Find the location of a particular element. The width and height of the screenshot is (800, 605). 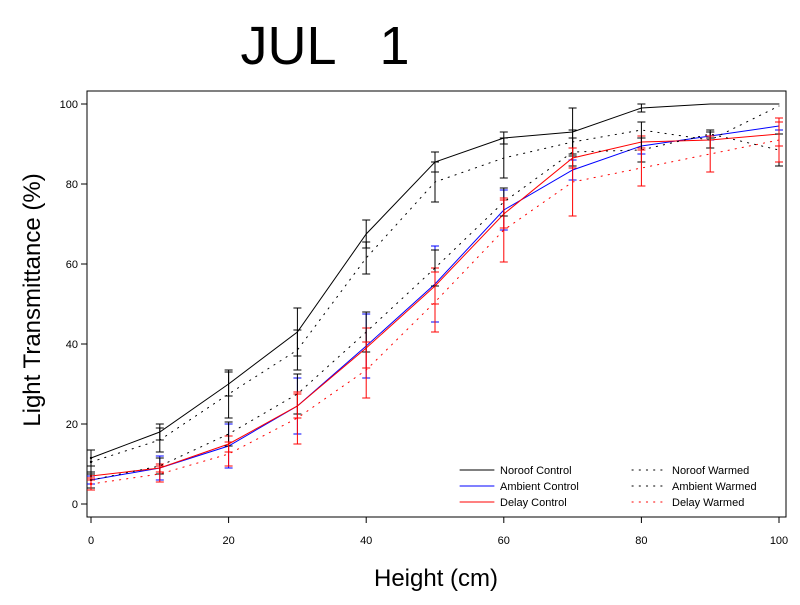

legend-label: Delay Control is located at coordinates (533, 503).